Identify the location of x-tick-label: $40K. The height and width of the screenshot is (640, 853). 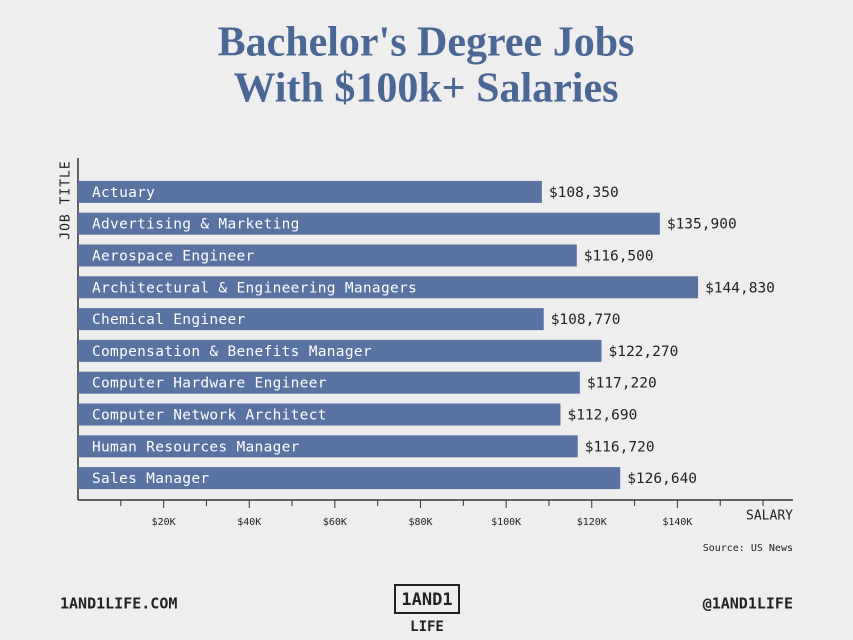
(249, 522).